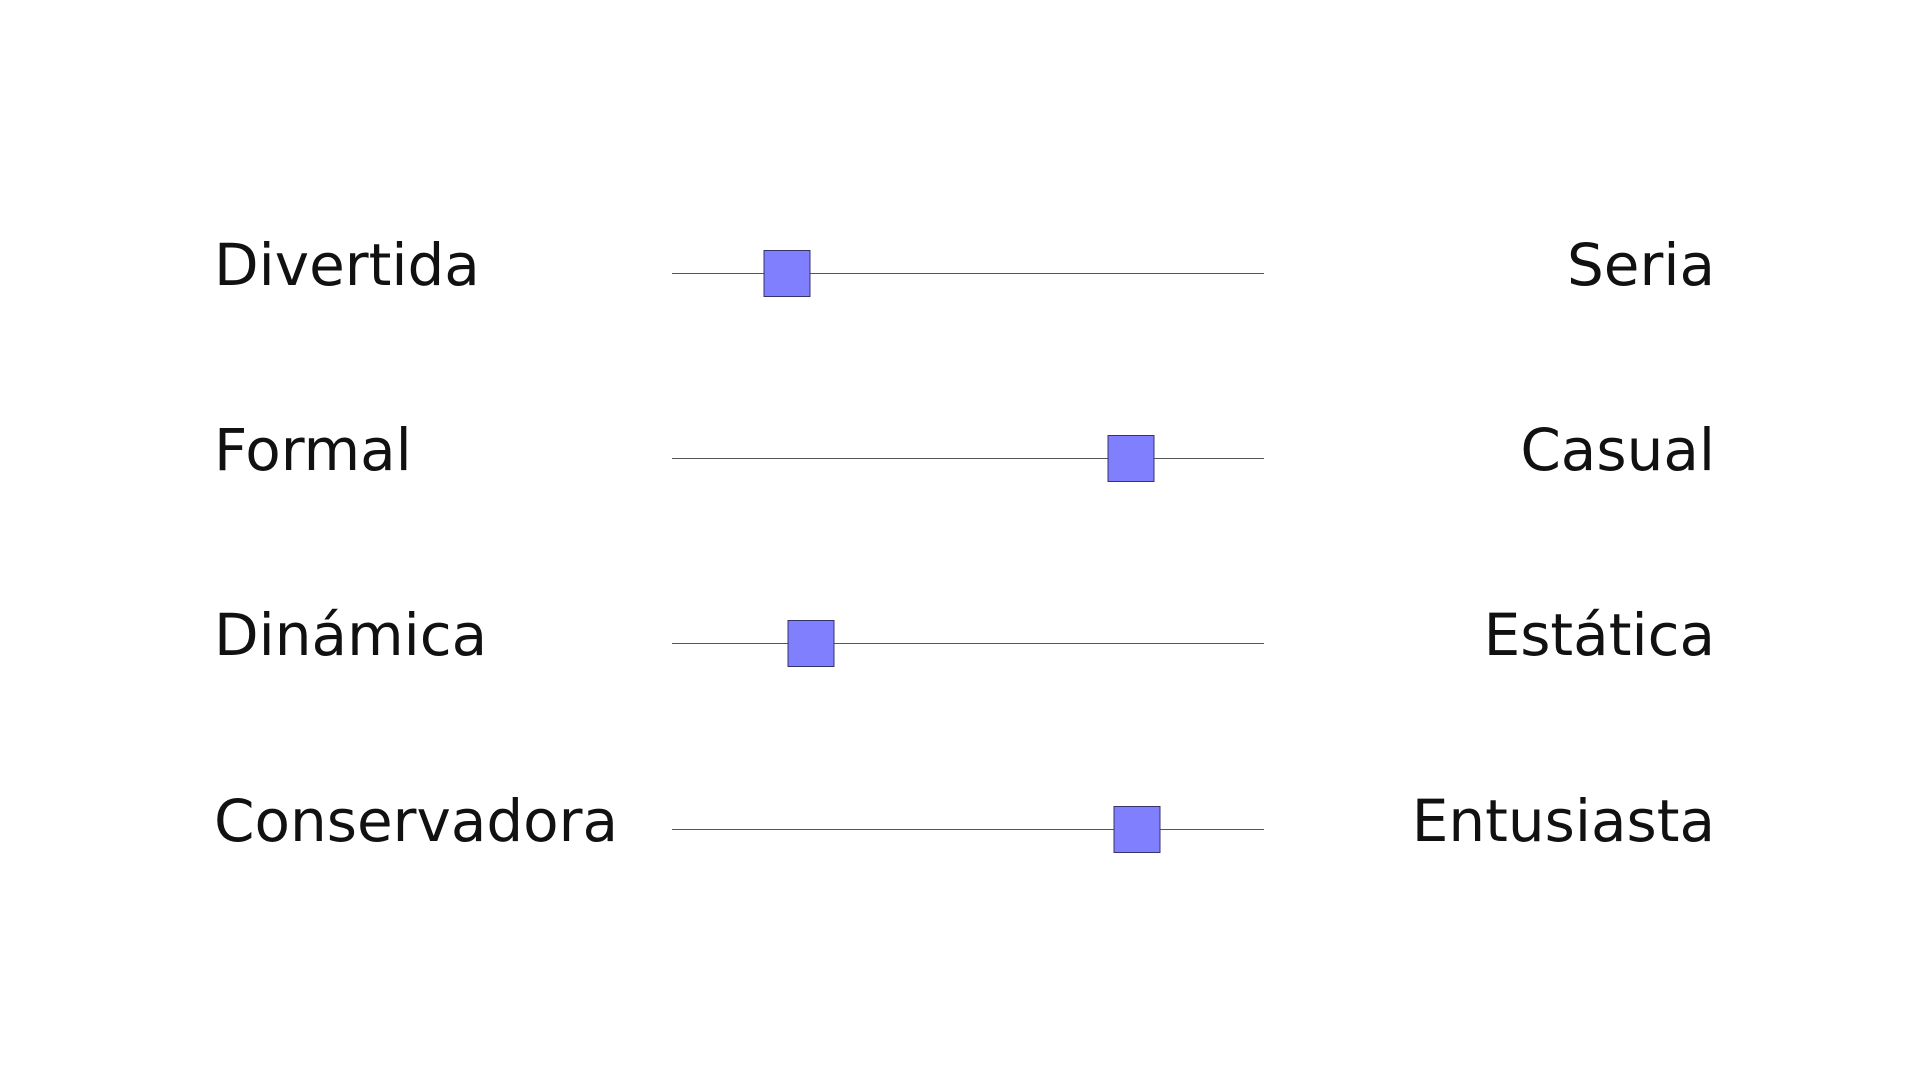 Image resolution: width=1920 pixels, height=1080 pixels. What do you see at coordinates (313, 450) in the screenshot?
I see `left-label: Formal` at bounding box center [313, 450].